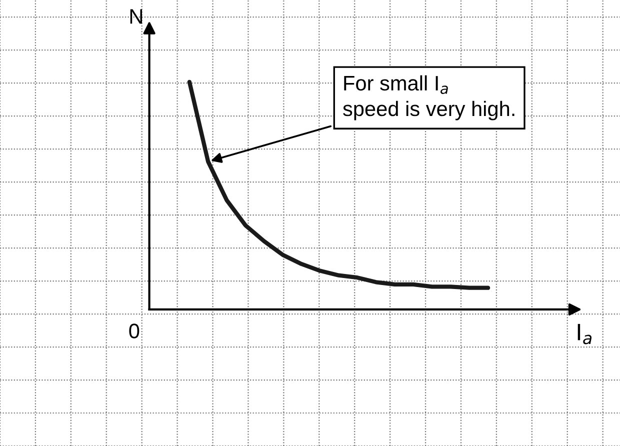 This screenshot has width=620, height=446. Describe the element at coordinates (136, 16) in the screenshot. I see `y-axis-title: N` at that location.